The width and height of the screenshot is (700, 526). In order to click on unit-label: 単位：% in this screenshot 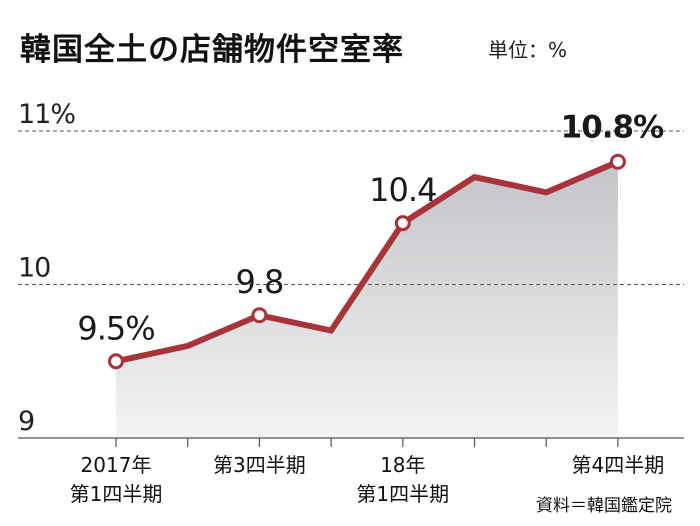, I will do `click(528, 50)`.